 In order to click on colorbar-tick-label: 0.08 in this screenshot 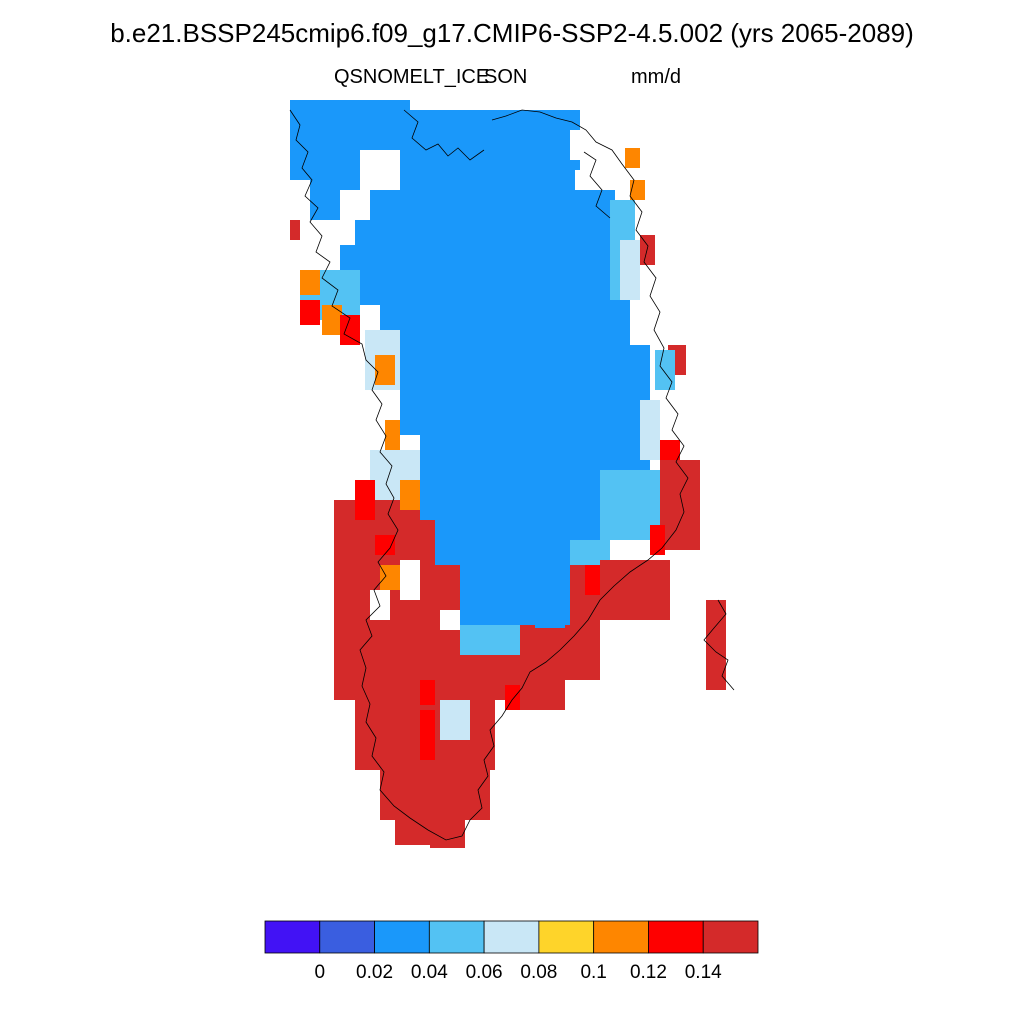, I will do `click(539, 972)`.